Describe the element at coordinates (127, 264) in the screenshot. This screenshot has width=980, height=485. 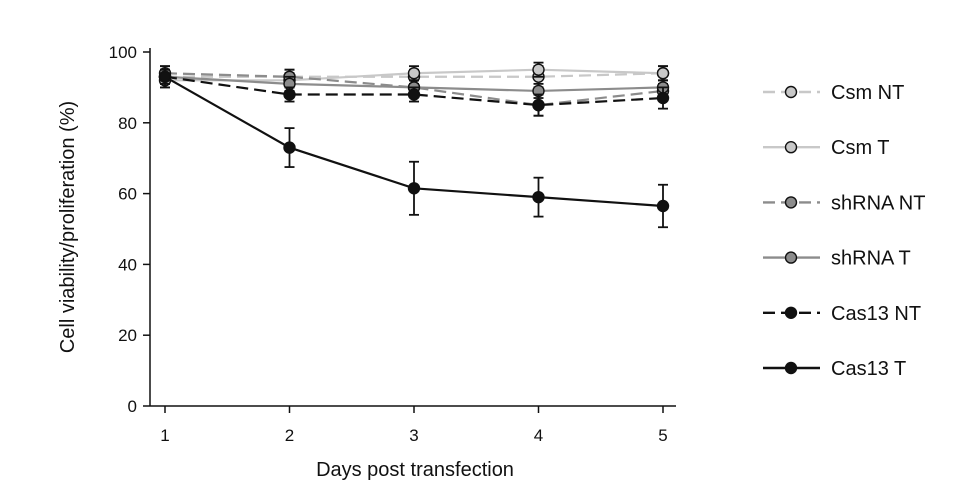
I see `y-tick-label: 40` at that location.